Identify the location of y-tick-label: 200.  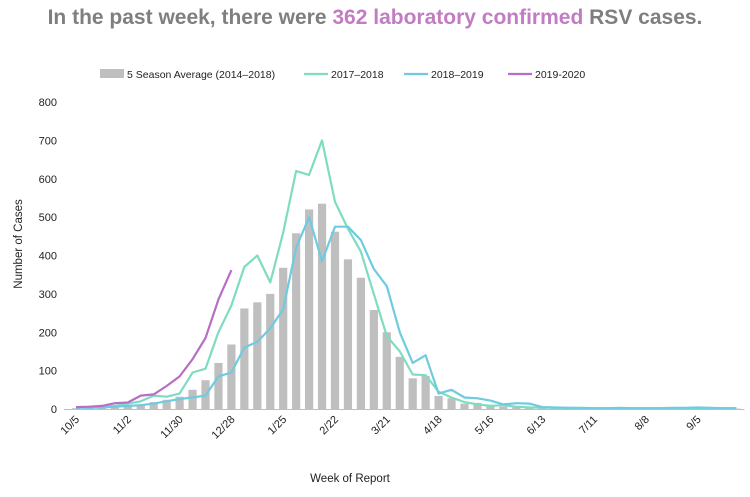
(48, 333).